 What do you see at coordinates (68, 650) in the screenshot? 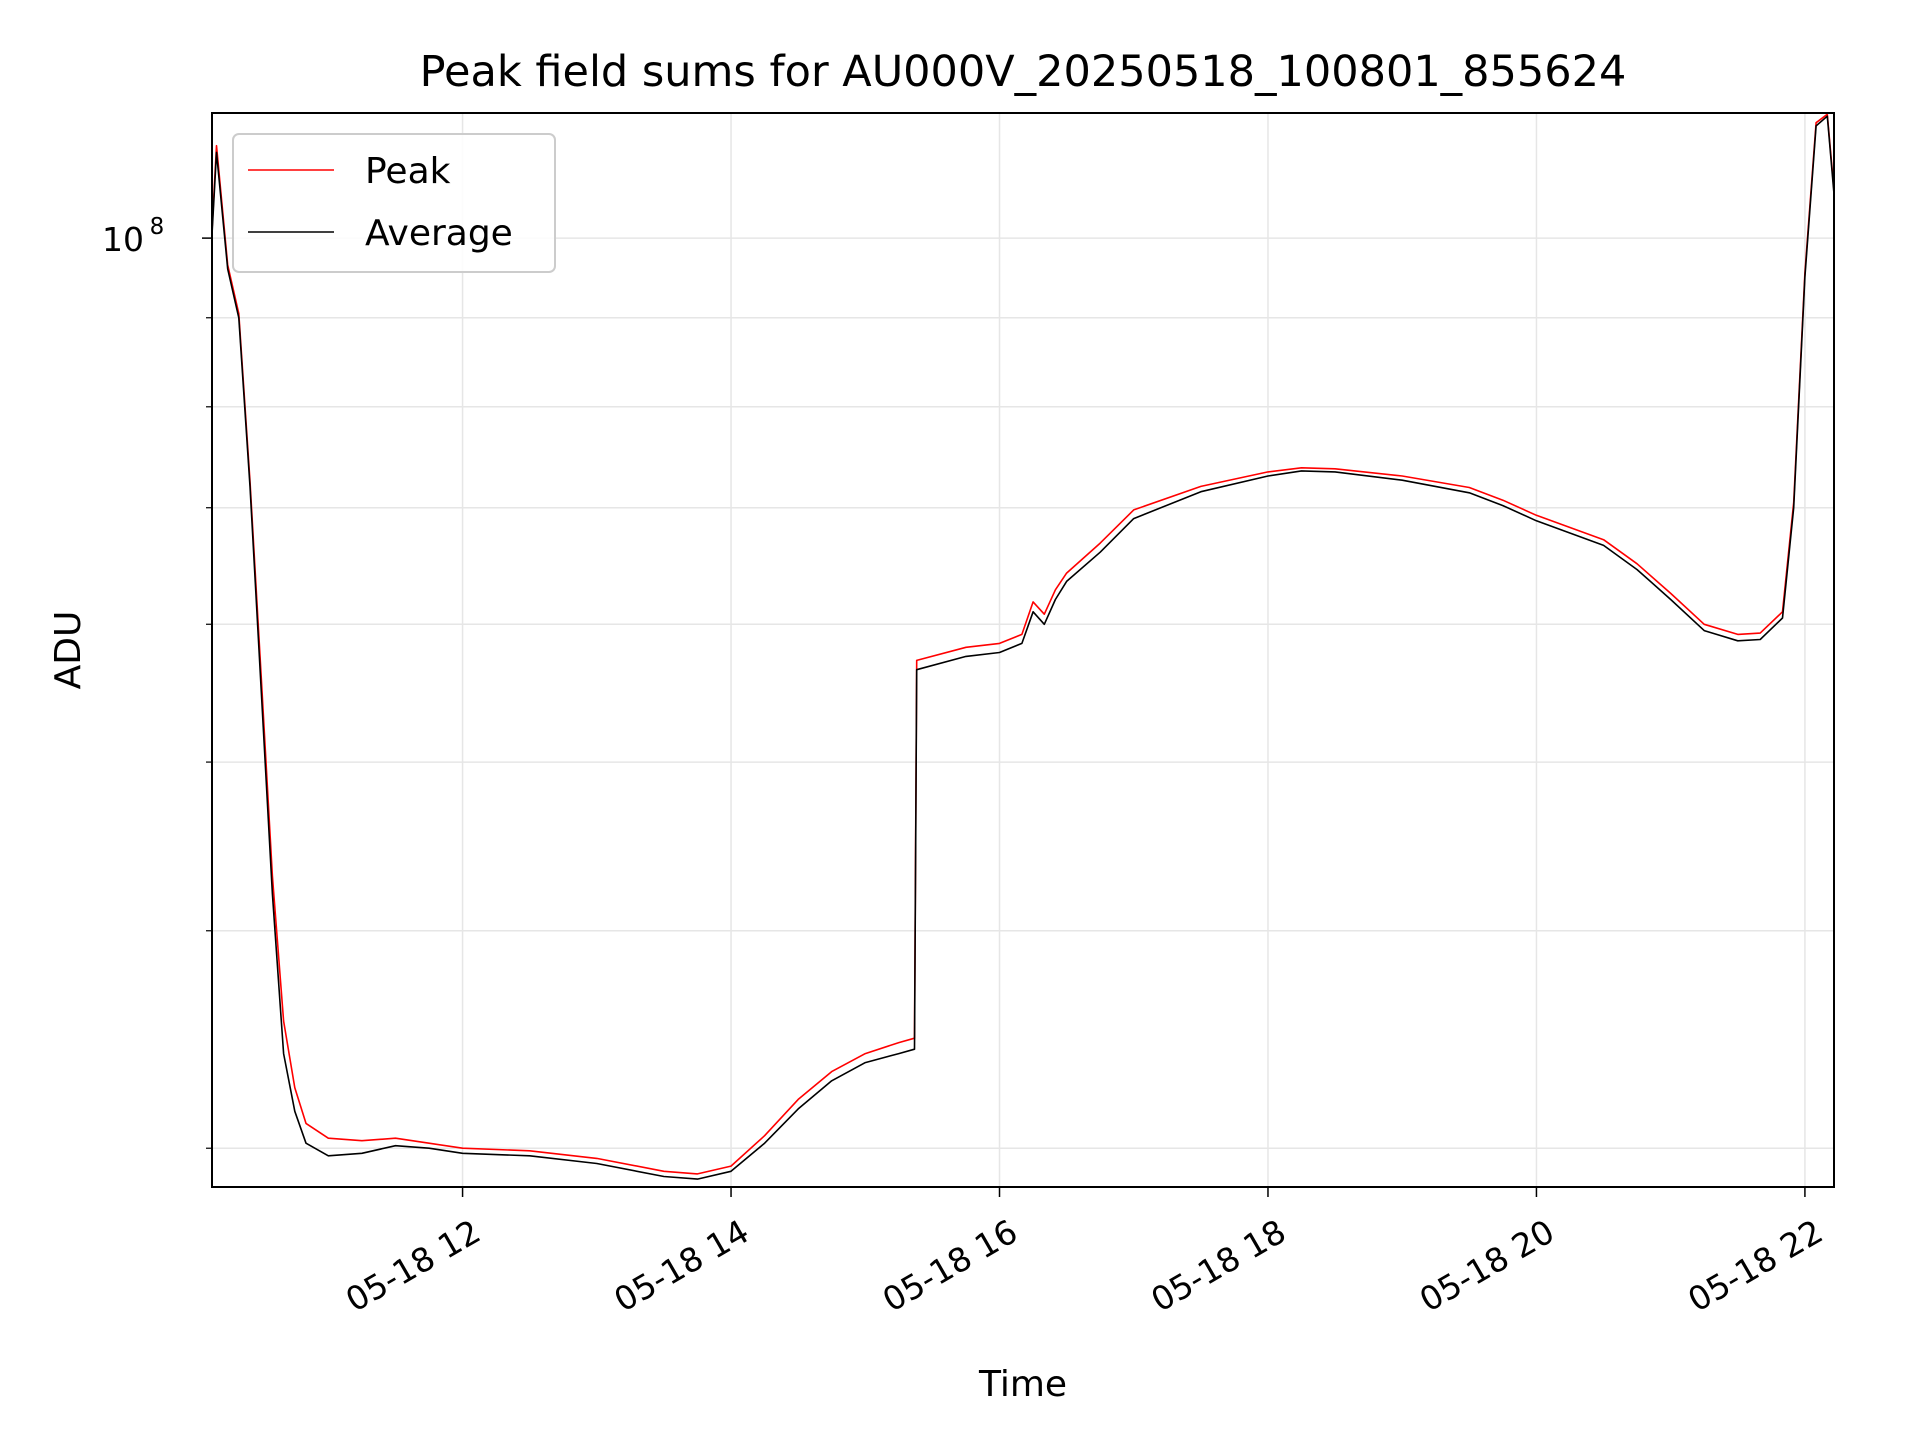
I see `y-axis-label: ADU` at bounding box center [68, 650].